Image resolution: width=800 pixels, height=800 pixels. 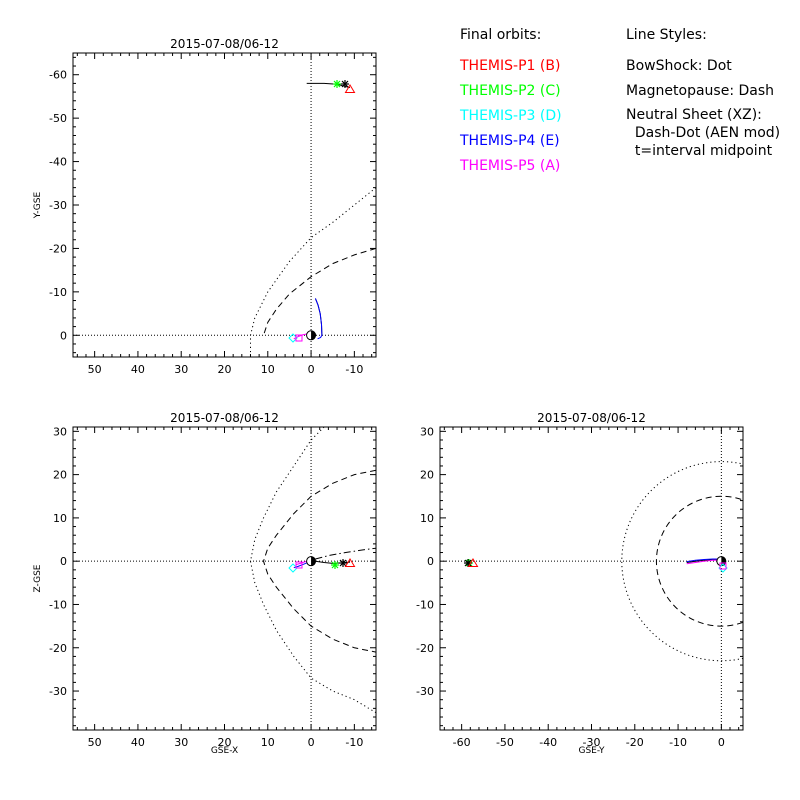 I want to click on series-dot-boundary, so click(x=682, y=561).